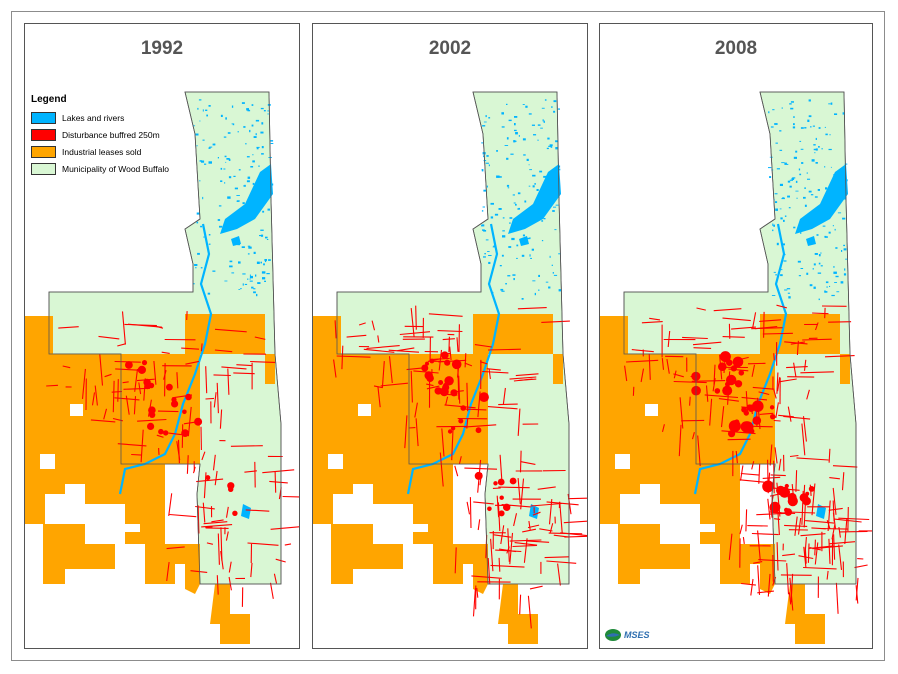  I want to click on lake-small, so click(524, 241).